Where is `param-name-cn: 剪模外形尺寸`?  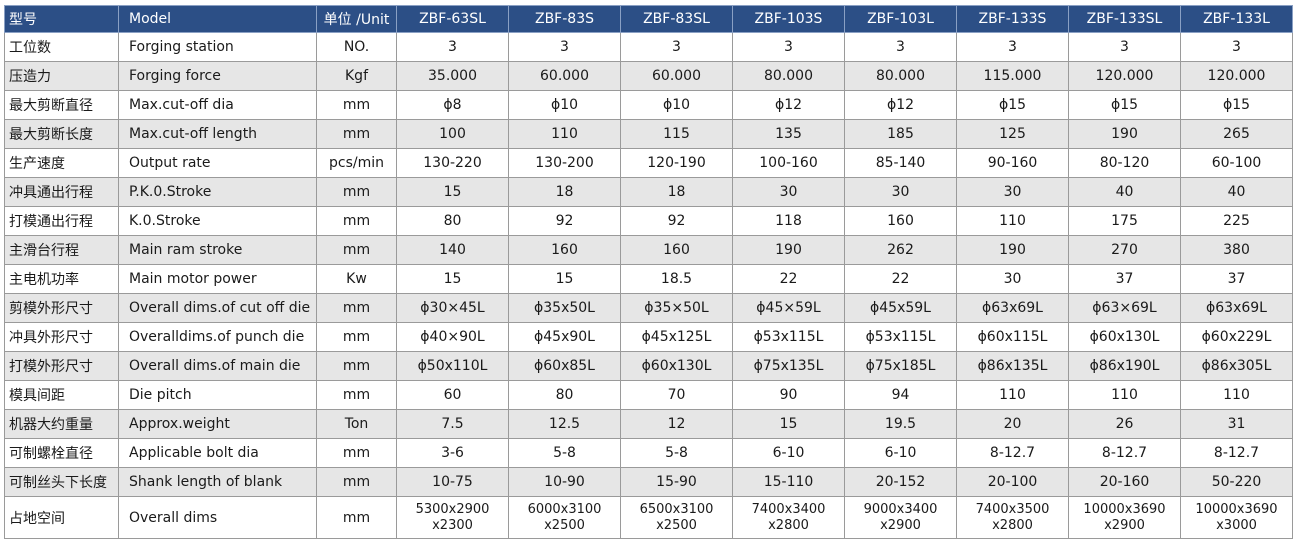
param-name-cn: 剪模外形尺寸 is located at coordinates (61, 308).